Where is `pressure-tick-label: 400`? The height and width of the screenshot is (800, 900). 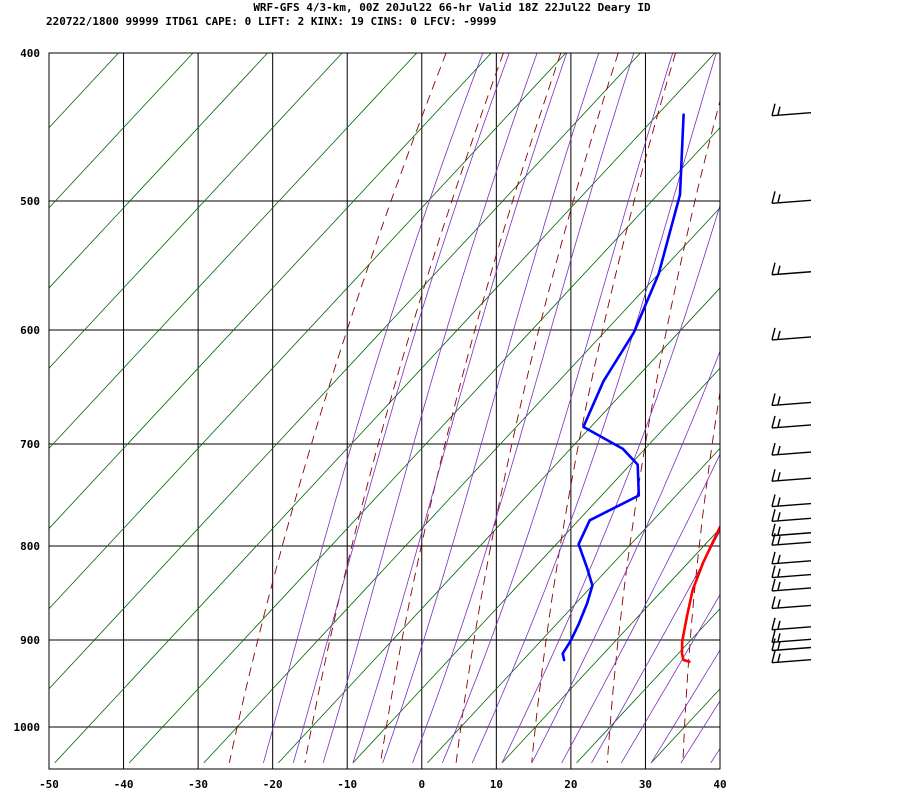
pressure-tick-label: 400 is located at coordinates (30, 53).